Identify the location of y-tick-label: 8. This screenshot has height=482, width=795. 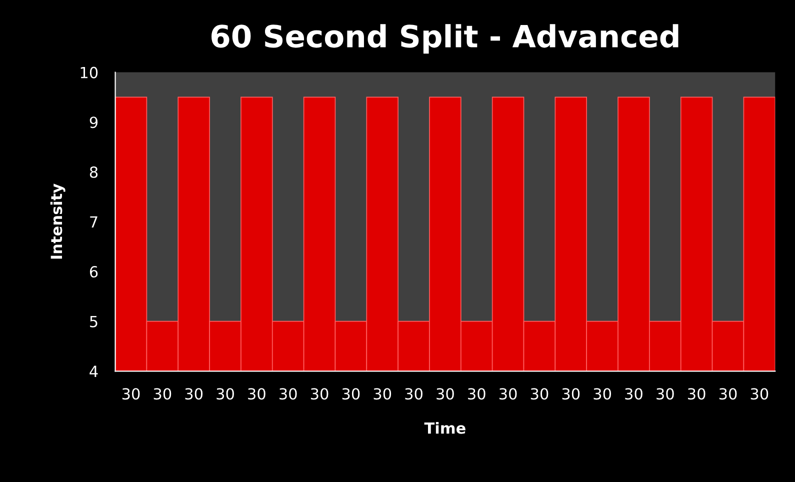
(94, 172).